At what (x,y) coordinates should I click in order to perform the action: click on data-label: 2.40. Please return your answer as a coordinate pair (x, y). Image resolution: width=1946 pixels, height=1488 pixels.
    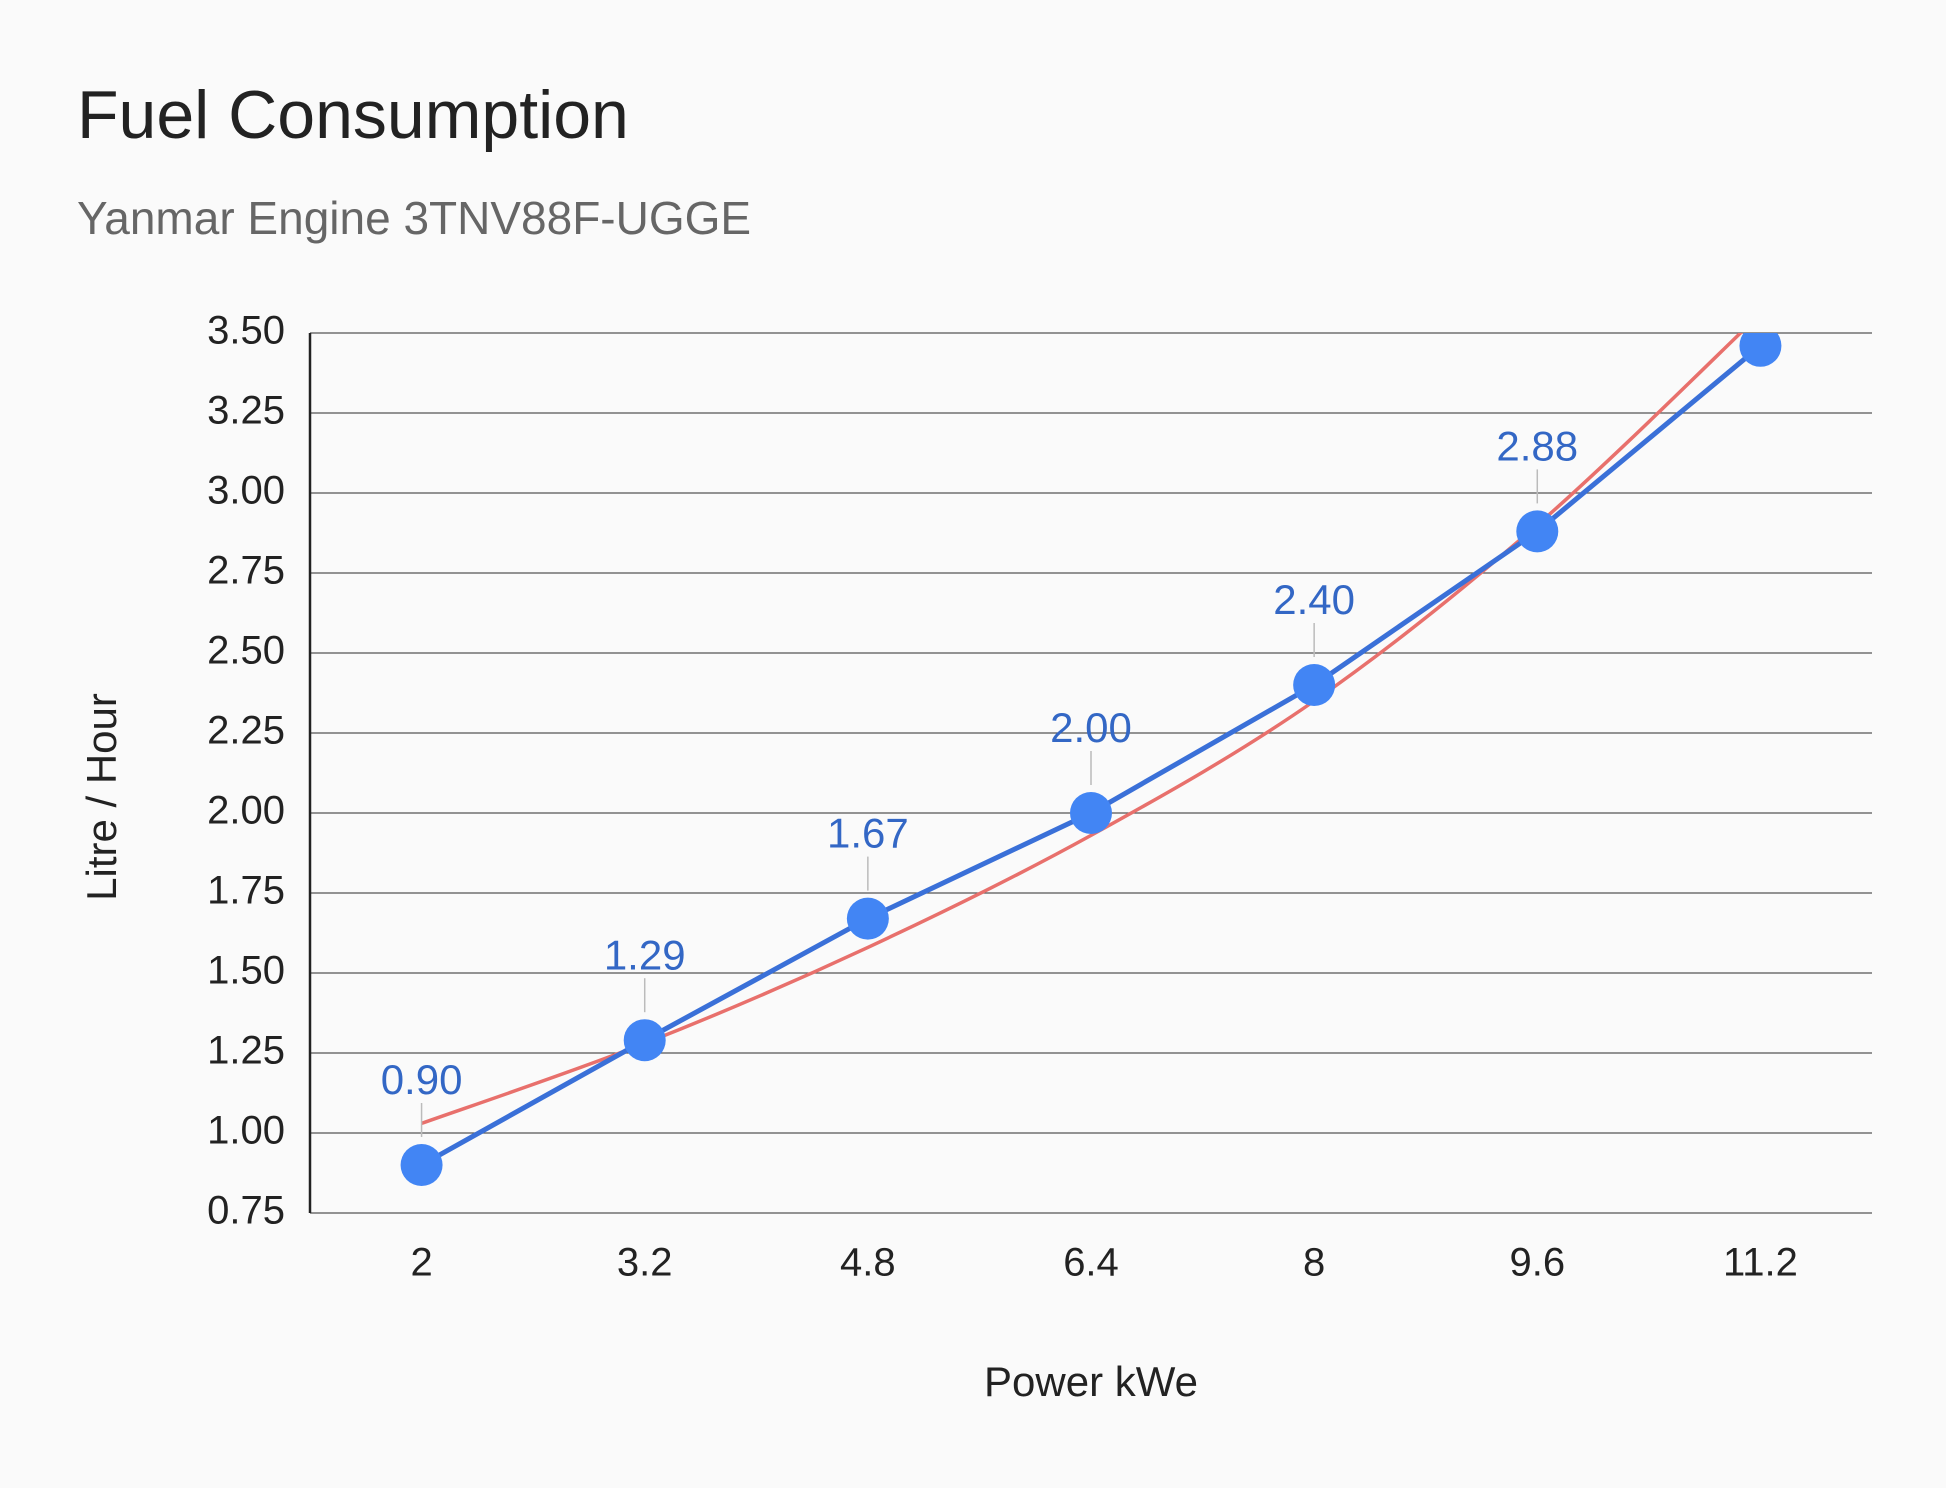
    Looking at the image, I should click on (1314, 599).